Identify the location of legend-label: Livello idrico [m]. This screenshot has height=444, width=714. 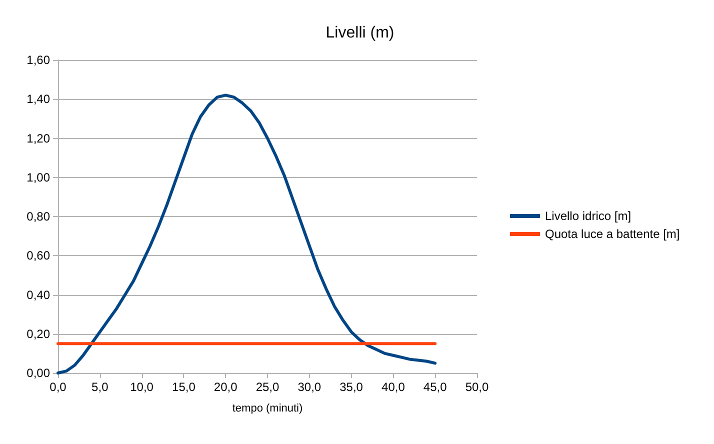
(588, 216).